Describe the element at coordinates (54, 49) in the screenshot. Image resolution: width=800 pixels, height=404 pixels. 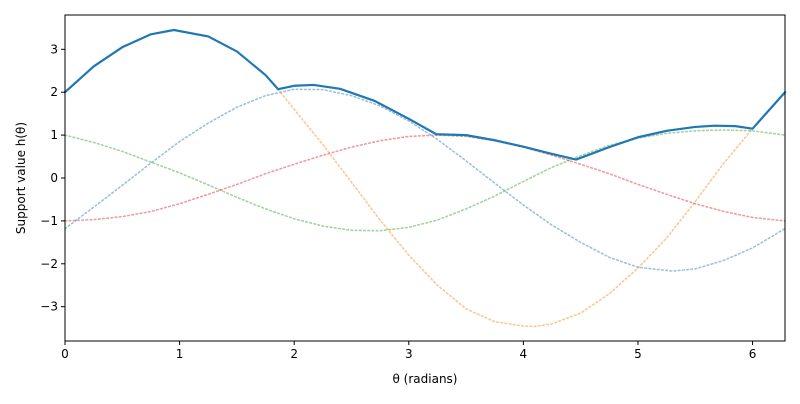
I see `y-tick-label: 3` at that location.